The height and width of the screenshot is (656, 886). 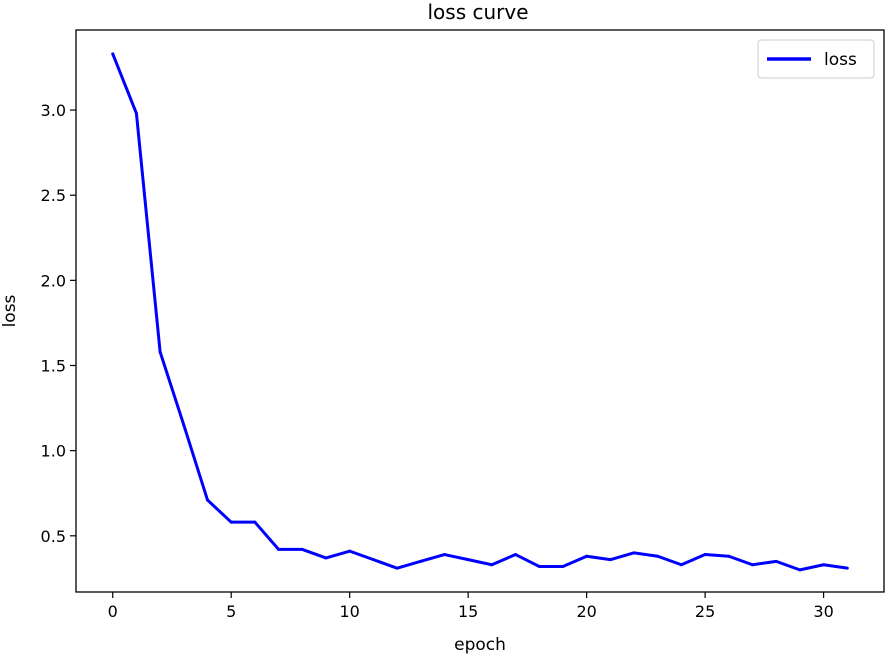 What do you see at coordinates (53, 451) in the screenshot?
I see `y-tick-label: 1.0` at bounding box center [53, 451].